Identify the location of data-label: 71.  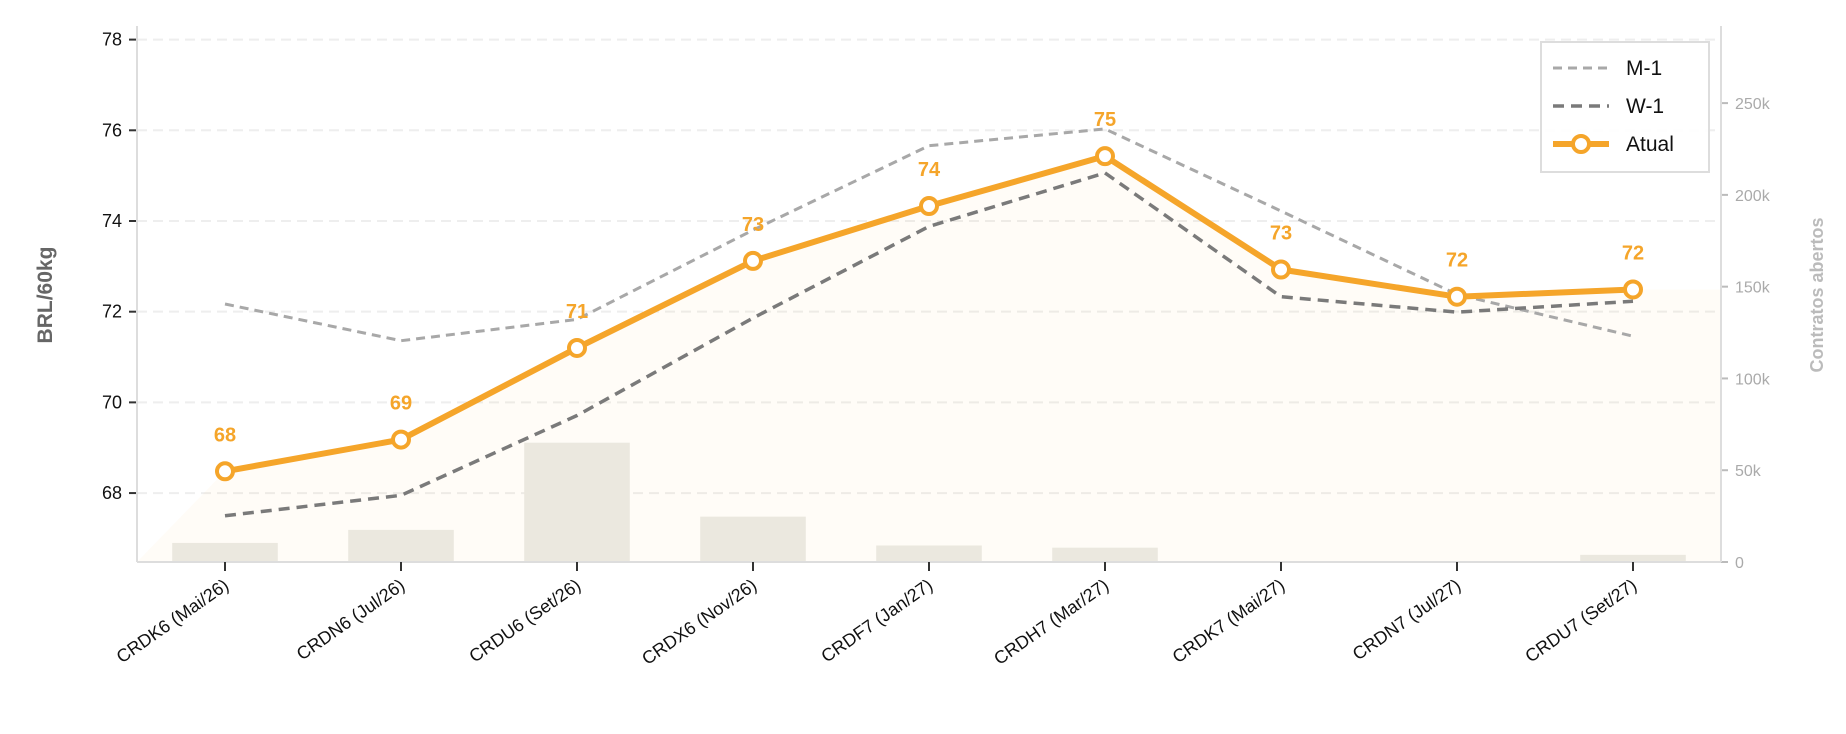
(577, 312).